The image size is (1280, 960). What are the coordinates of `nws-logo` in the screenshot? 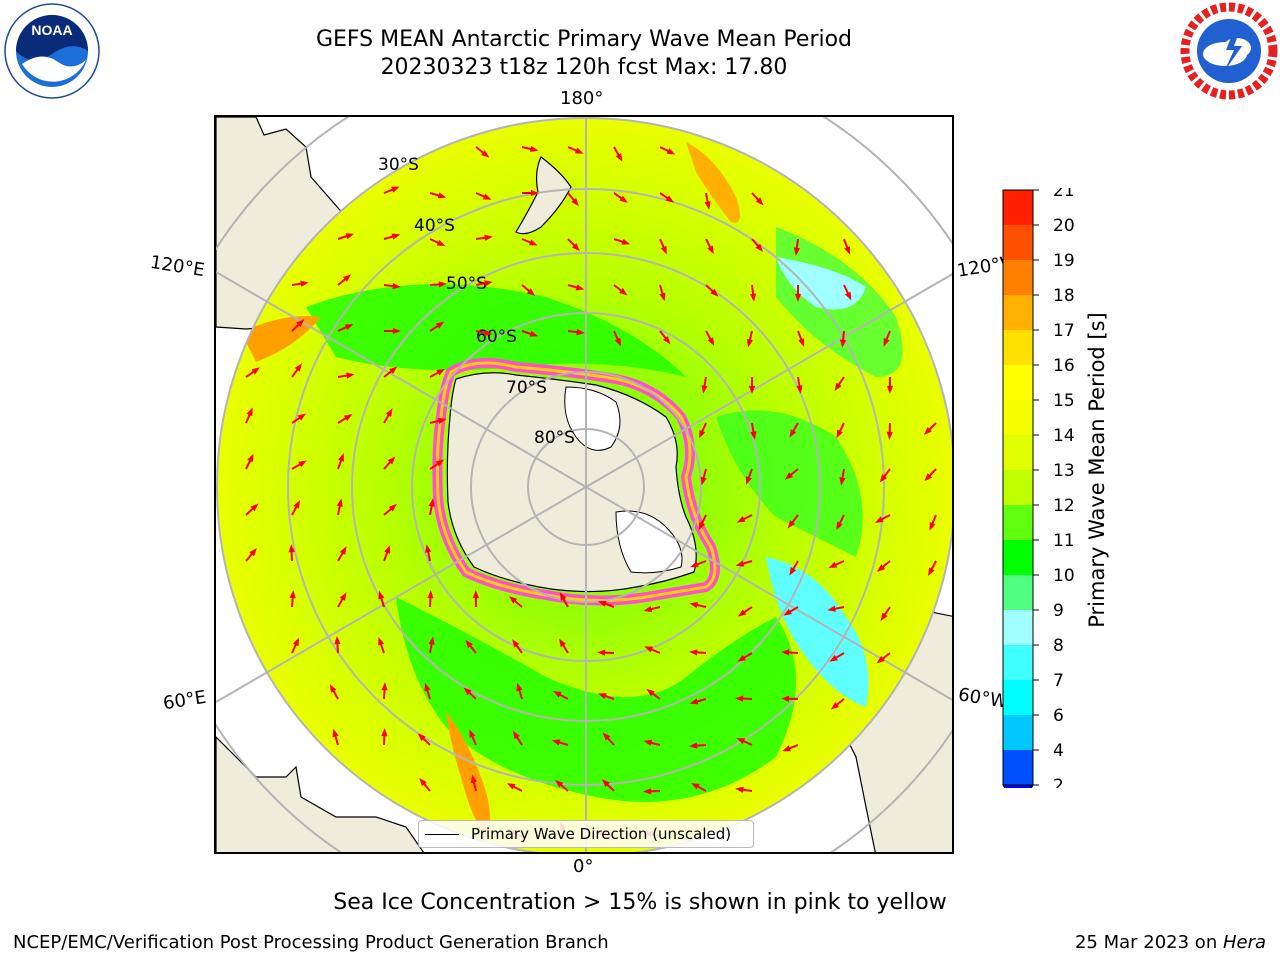 It's located at (1229, 51).